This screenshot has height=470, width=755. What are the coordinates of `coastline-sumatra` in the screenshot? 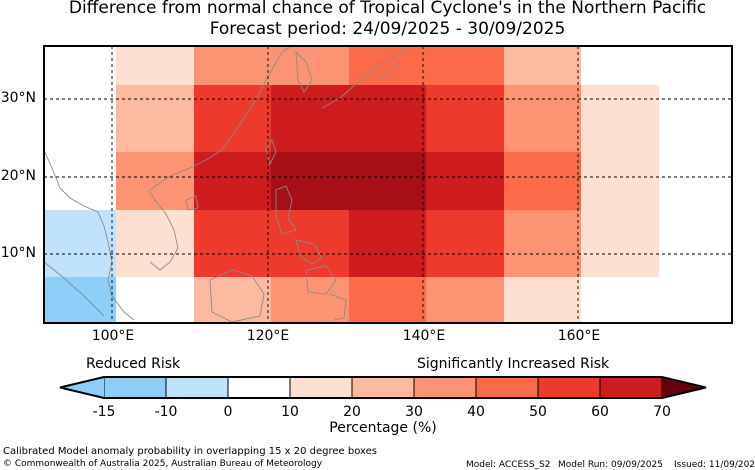 It's located at (74, 289).